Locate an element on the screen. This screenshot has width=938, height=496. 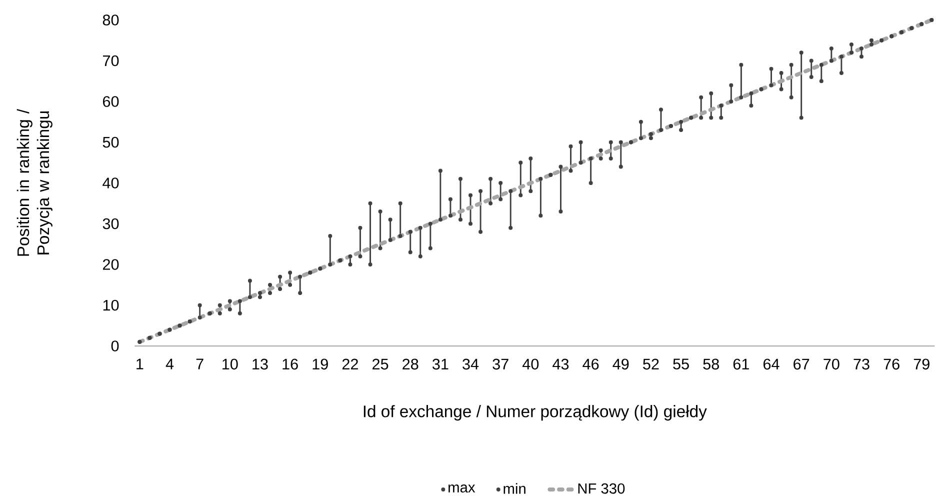
y-tick-label: 60 is located at coordinates (111, 101).